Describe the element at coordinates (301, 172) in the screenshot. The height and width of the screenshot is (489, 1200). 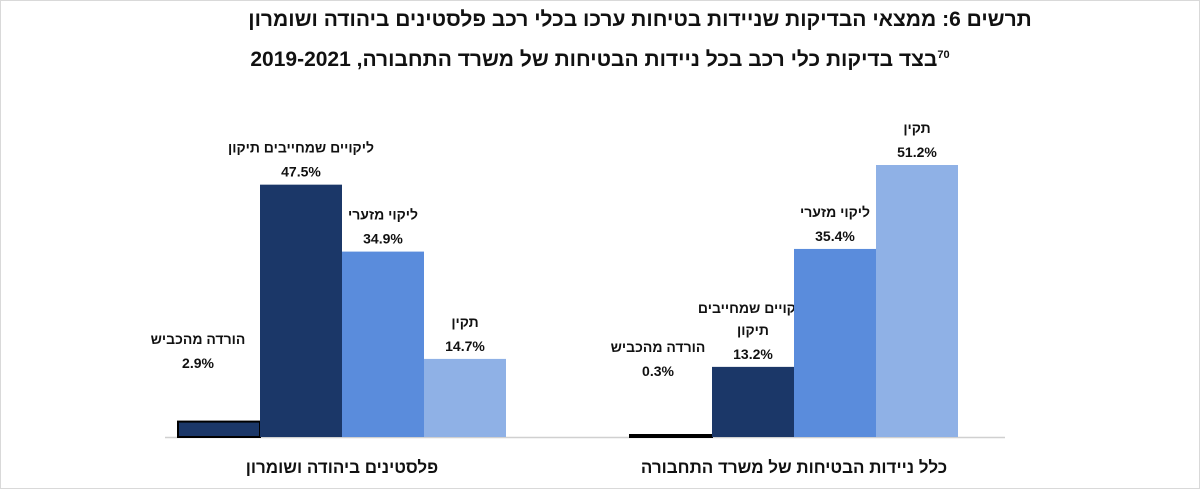
I see `data-label: 47.5%` at that location.